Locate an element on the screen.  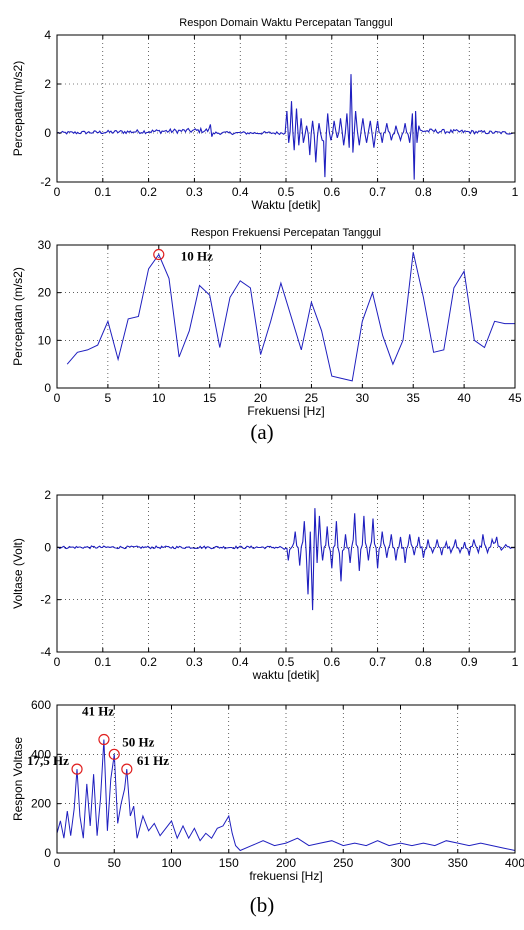
x-axis-label: frekuensi [Hz] is located at coordinates (285, 876).